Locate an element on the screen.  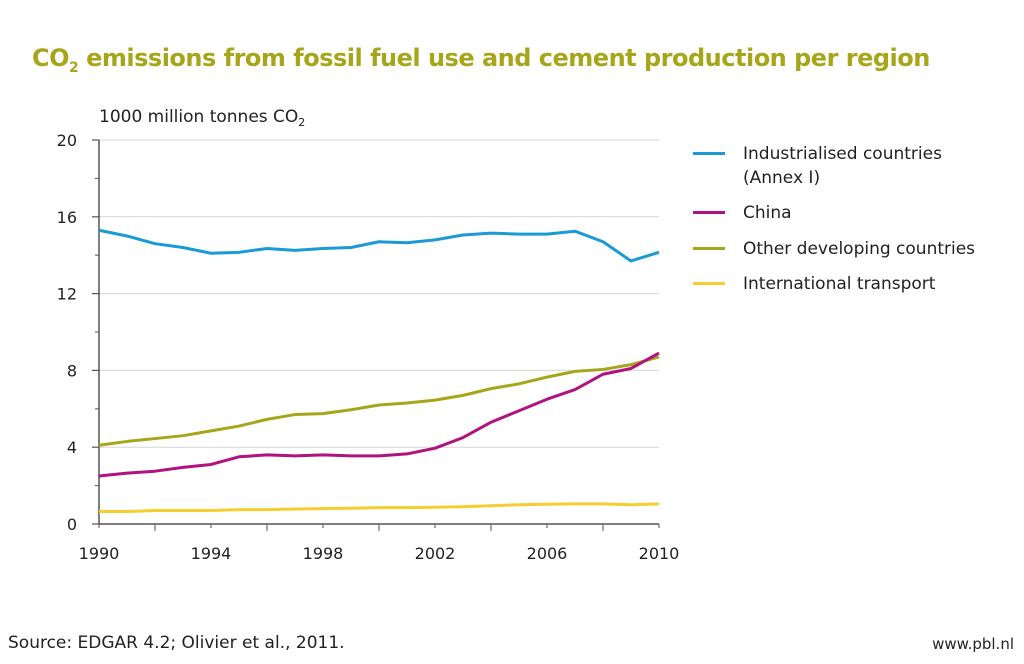
series-line-international-transport is located at coordinates (379, 508).